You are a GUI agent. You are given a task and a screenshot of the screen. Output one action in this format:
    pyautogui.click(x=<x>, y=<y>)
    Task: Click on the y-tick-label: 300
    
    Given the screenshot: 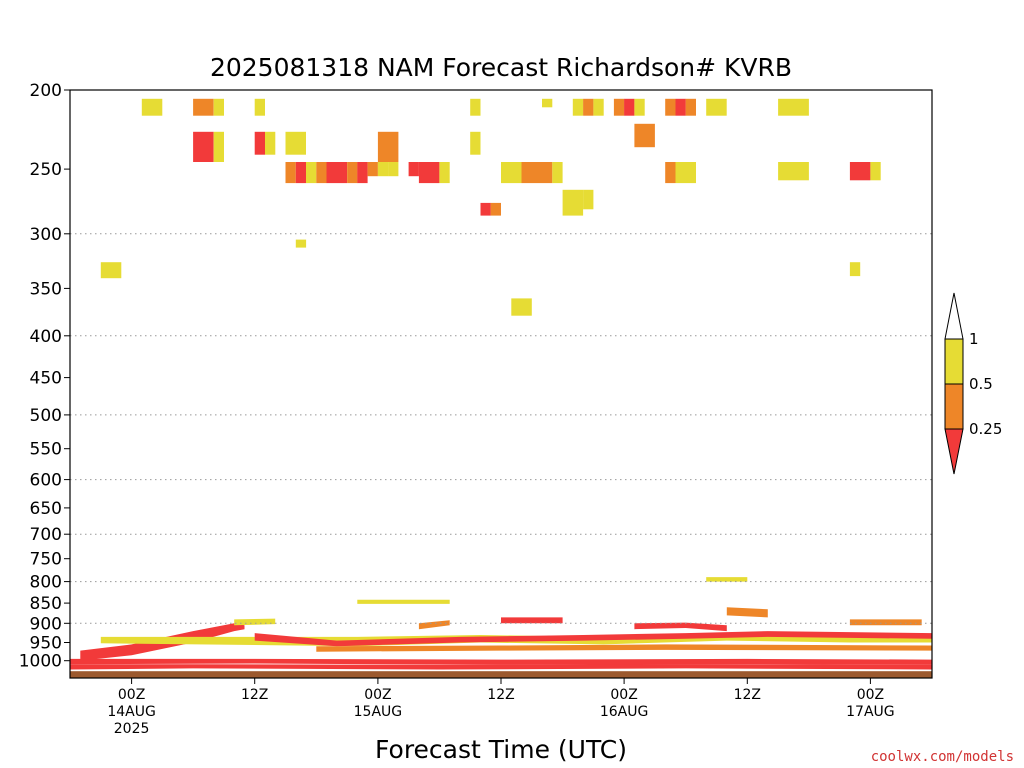 What is the action you would take?
    pyautogui.click(x=46, y=235)
    